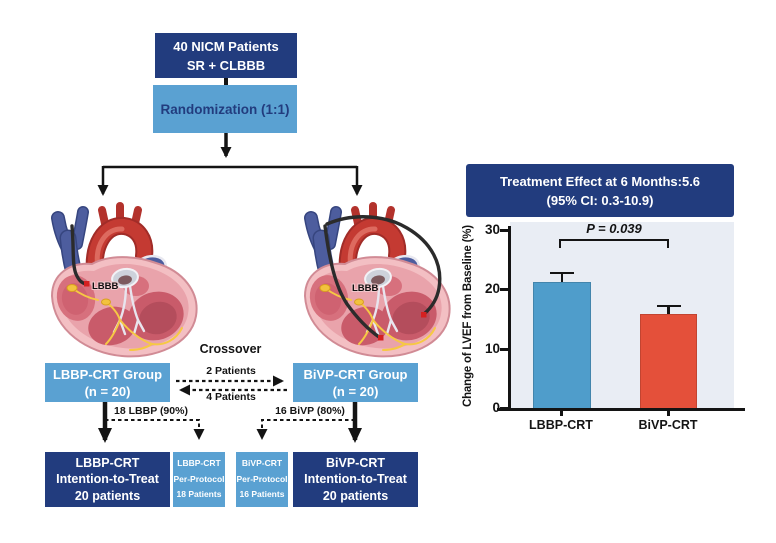  Describe the element at coordinates (199, 494) in the screenshot. I see `lbbp-pp-line3: 18 Patients` at that location.